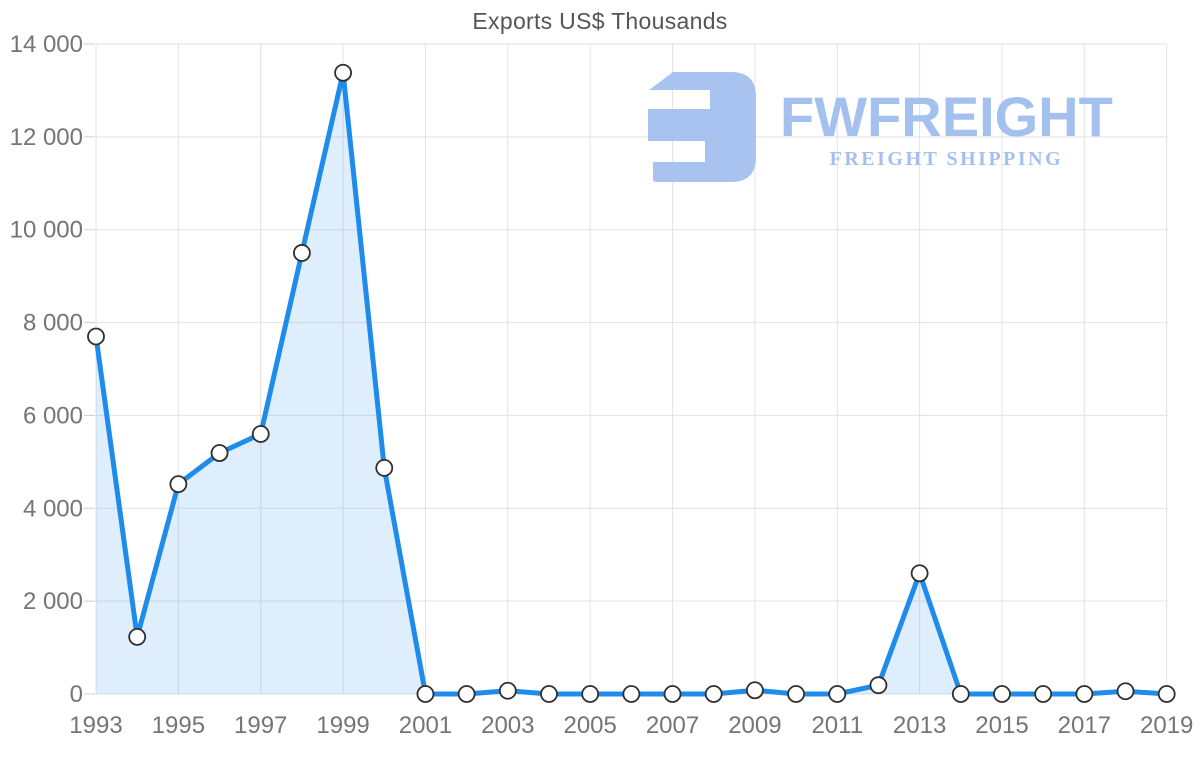 This screenshot has width=1200, height=763. Describe the element at coordinates (796, 694) in the screenshot. I see `data-point-2010` at that location.